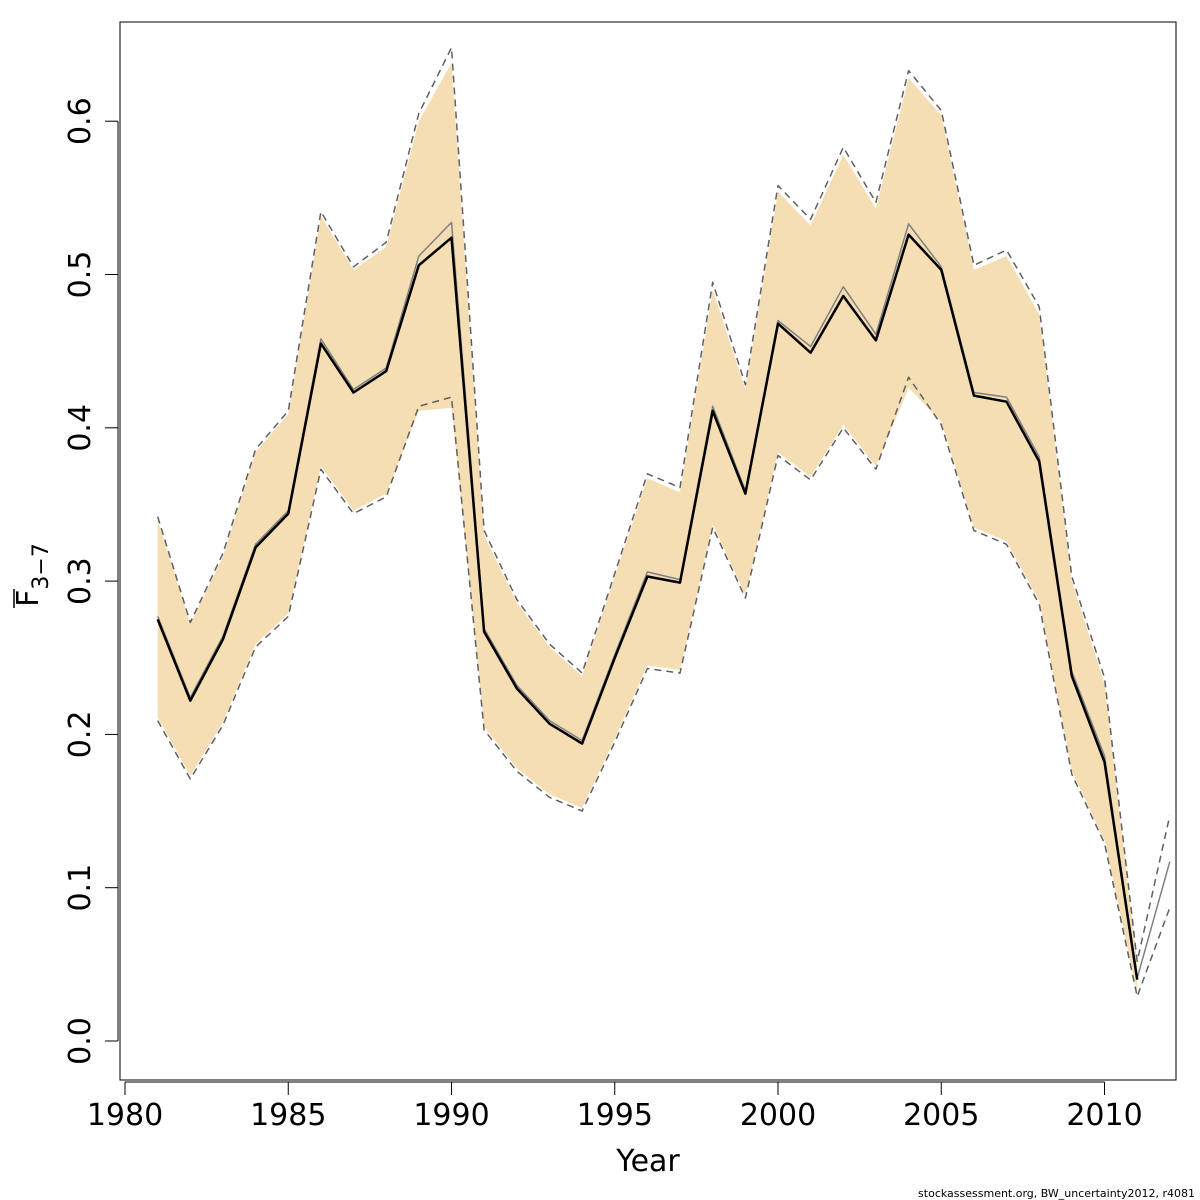 This screenshot has height=1200, width=1200. Describe the element at coordinates (778, 1115) in the screenshot. I see `x-tick-label: 2000` at that location.